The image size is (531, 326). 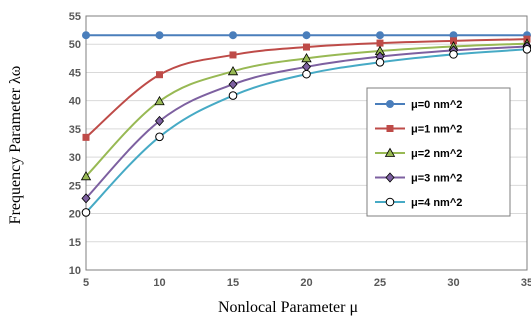 I want to click on y-tick-label: 25, so click(x=75, y=186).